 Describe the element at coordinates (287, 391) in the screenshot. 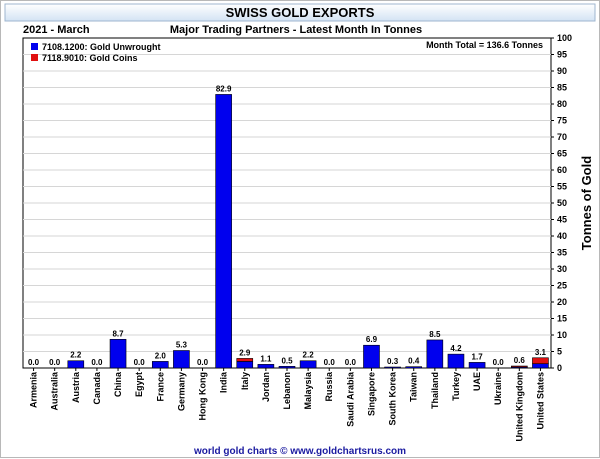

I see `x-tick-label: Lebanon` at that location.